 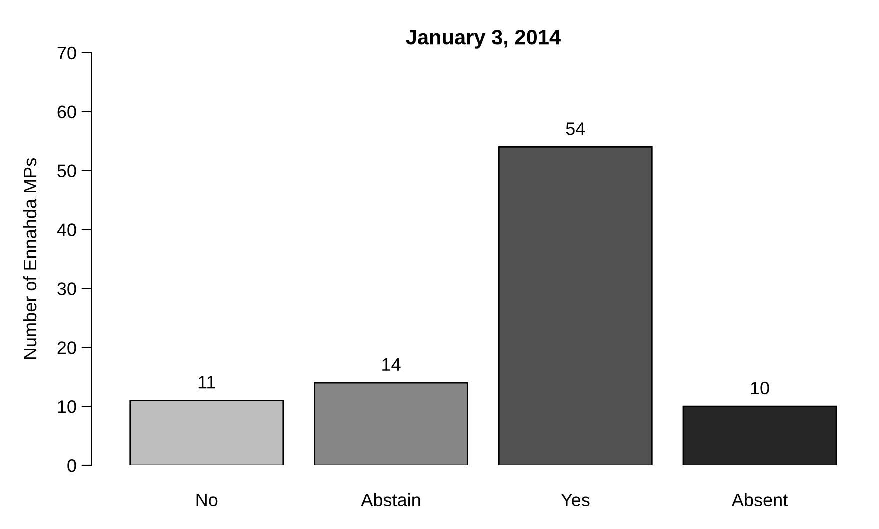 What do you see at coordinates (575, 500) in the screenshot?
I see `x-tick-label: Yes` at bounding box center [575, 500].